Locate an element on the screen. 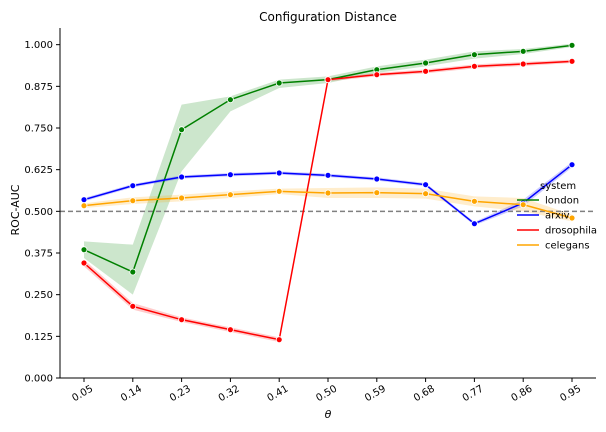  x-tick-label: 0.05 is located at coordinates (82, 394).